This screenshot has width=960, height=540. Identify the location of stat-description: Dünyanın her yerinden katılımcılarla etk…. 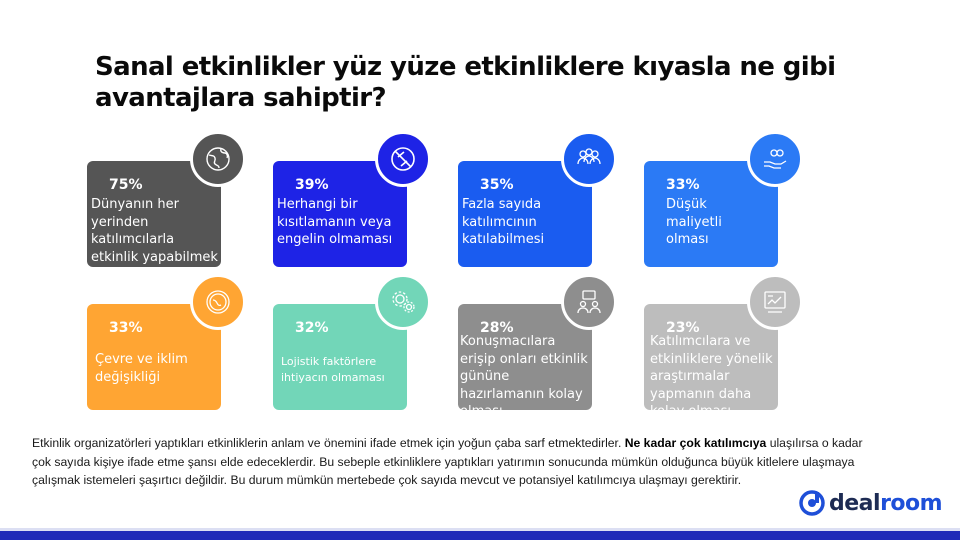
(154, 231).